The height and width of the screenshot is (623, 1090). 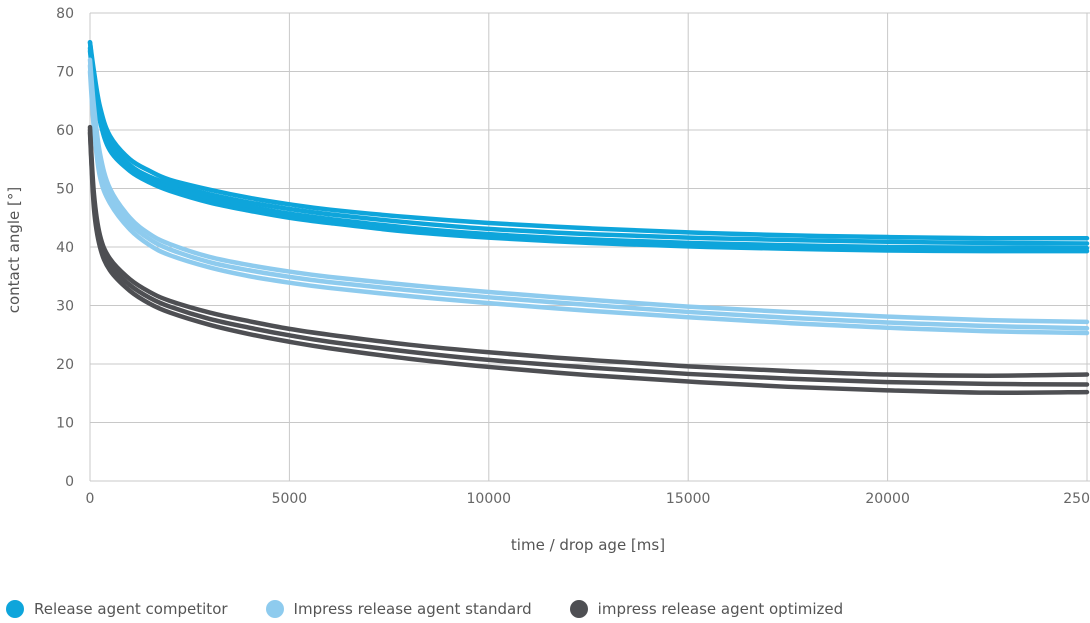 I want to click on y-tick-label: 40, so click(x=65, y=248).